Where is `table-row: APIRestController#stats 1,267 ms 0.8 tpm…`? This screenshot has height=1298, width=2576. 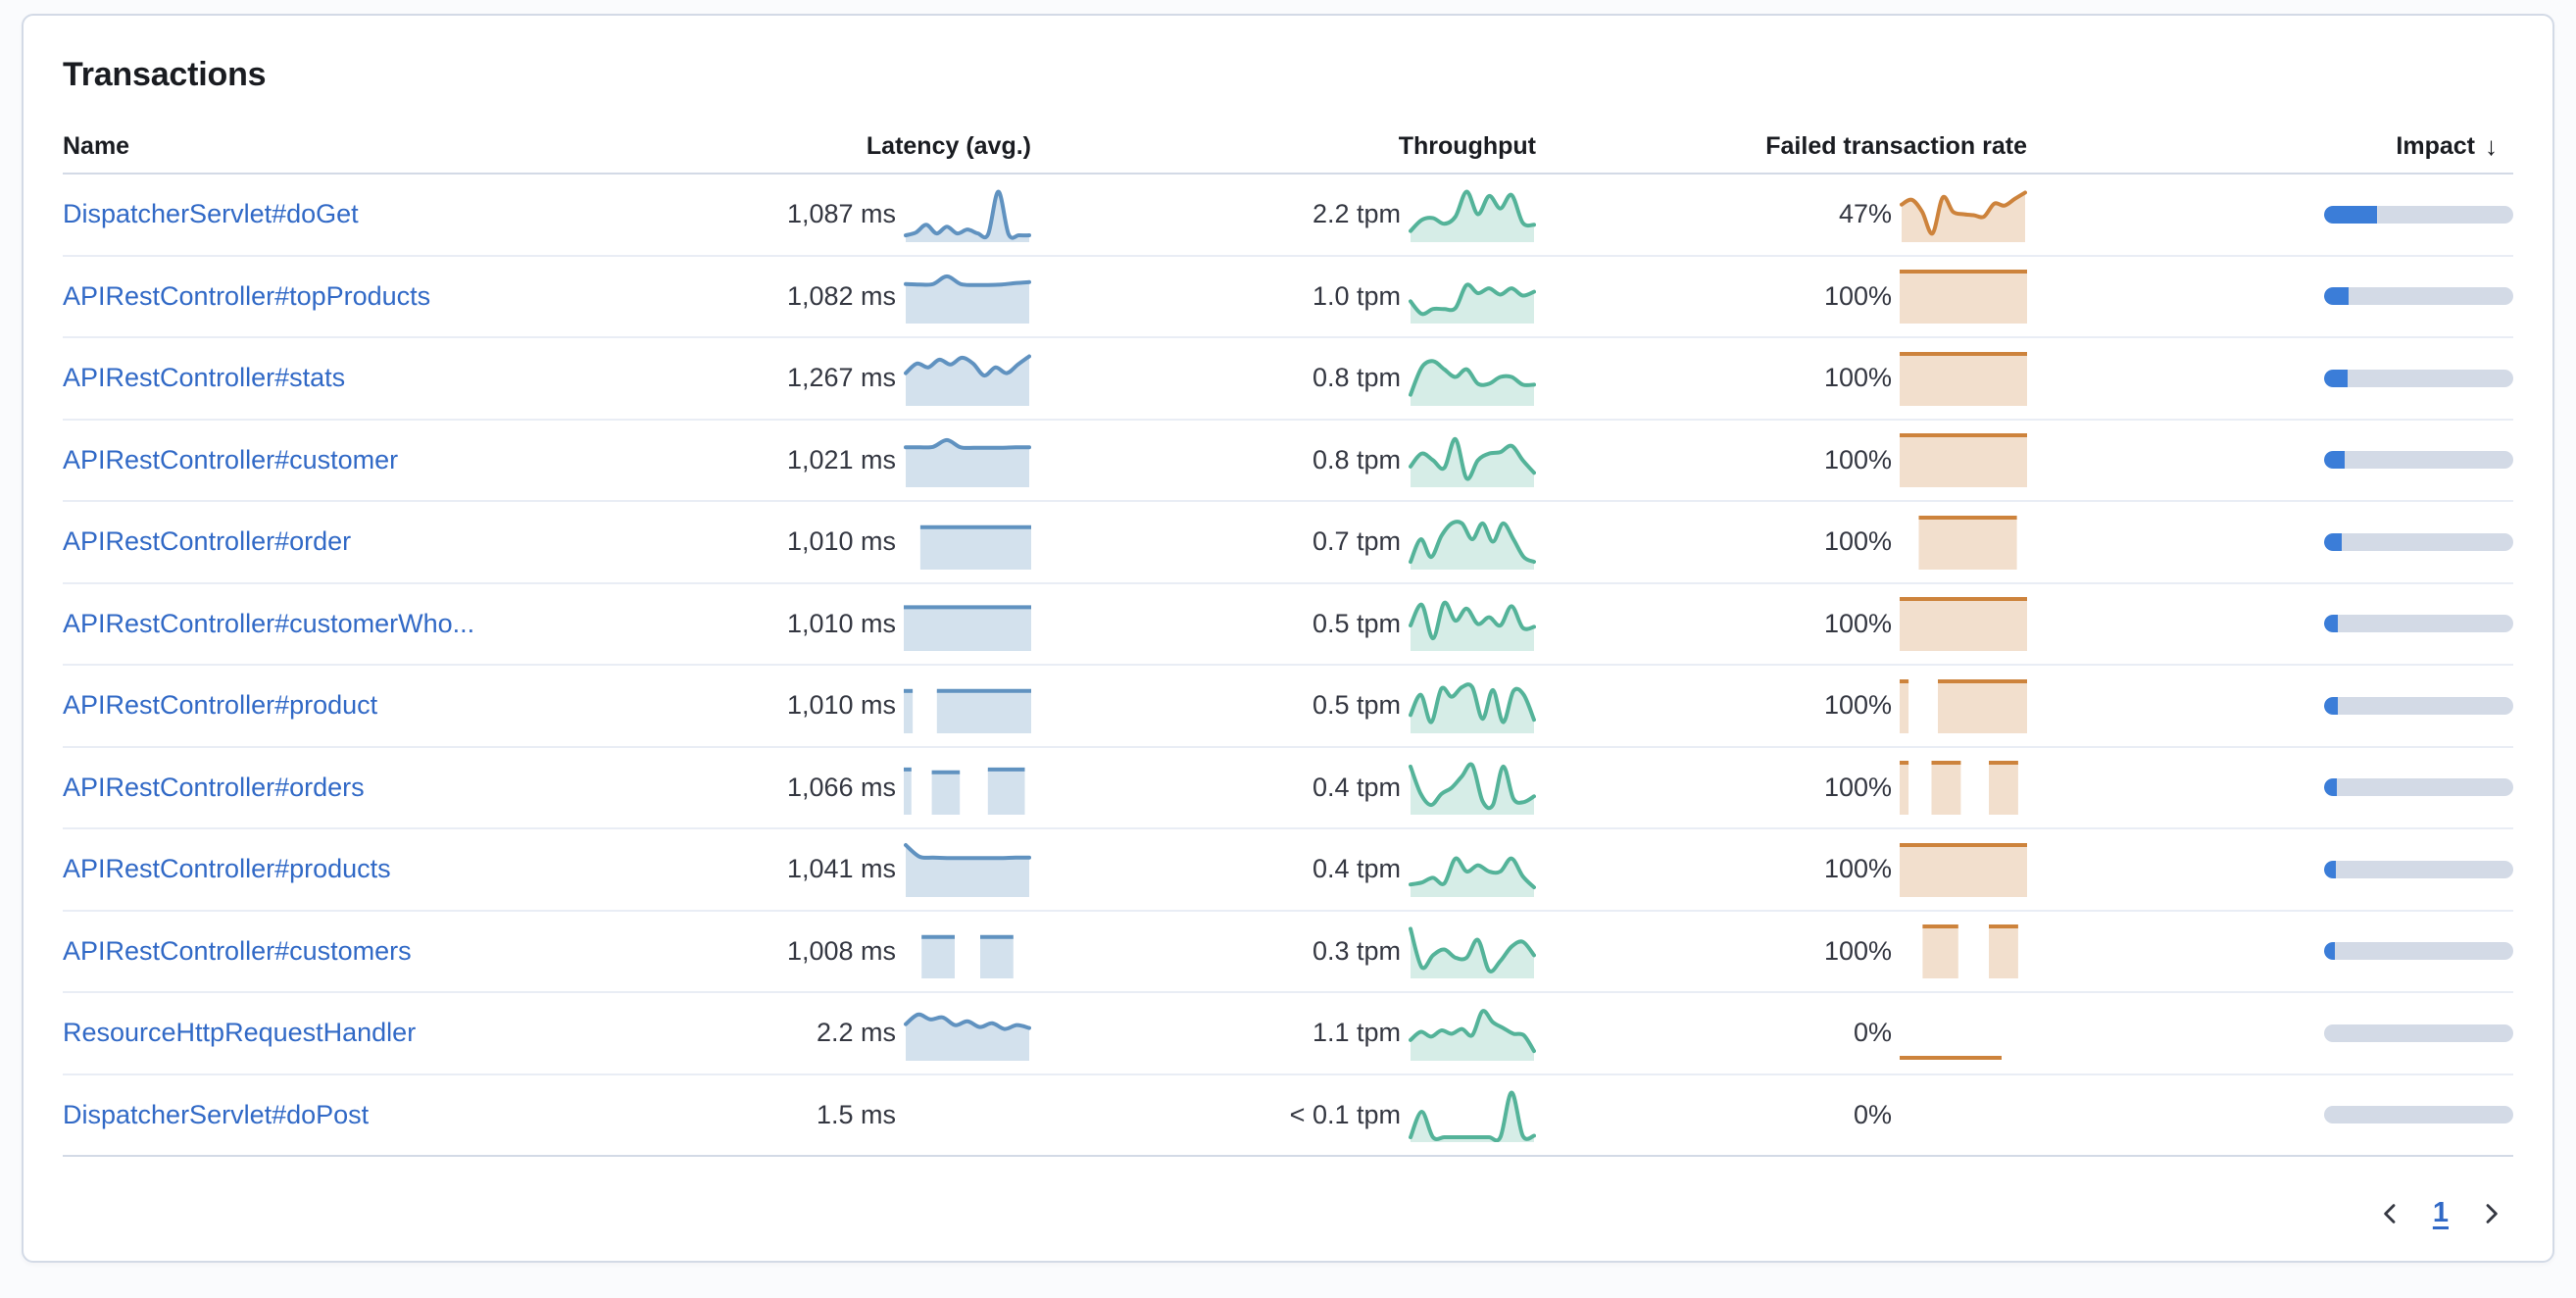 table-row: APIRestController#stats 1,267 ms 0.8 tpm… is located at coordinates (1288, 379).